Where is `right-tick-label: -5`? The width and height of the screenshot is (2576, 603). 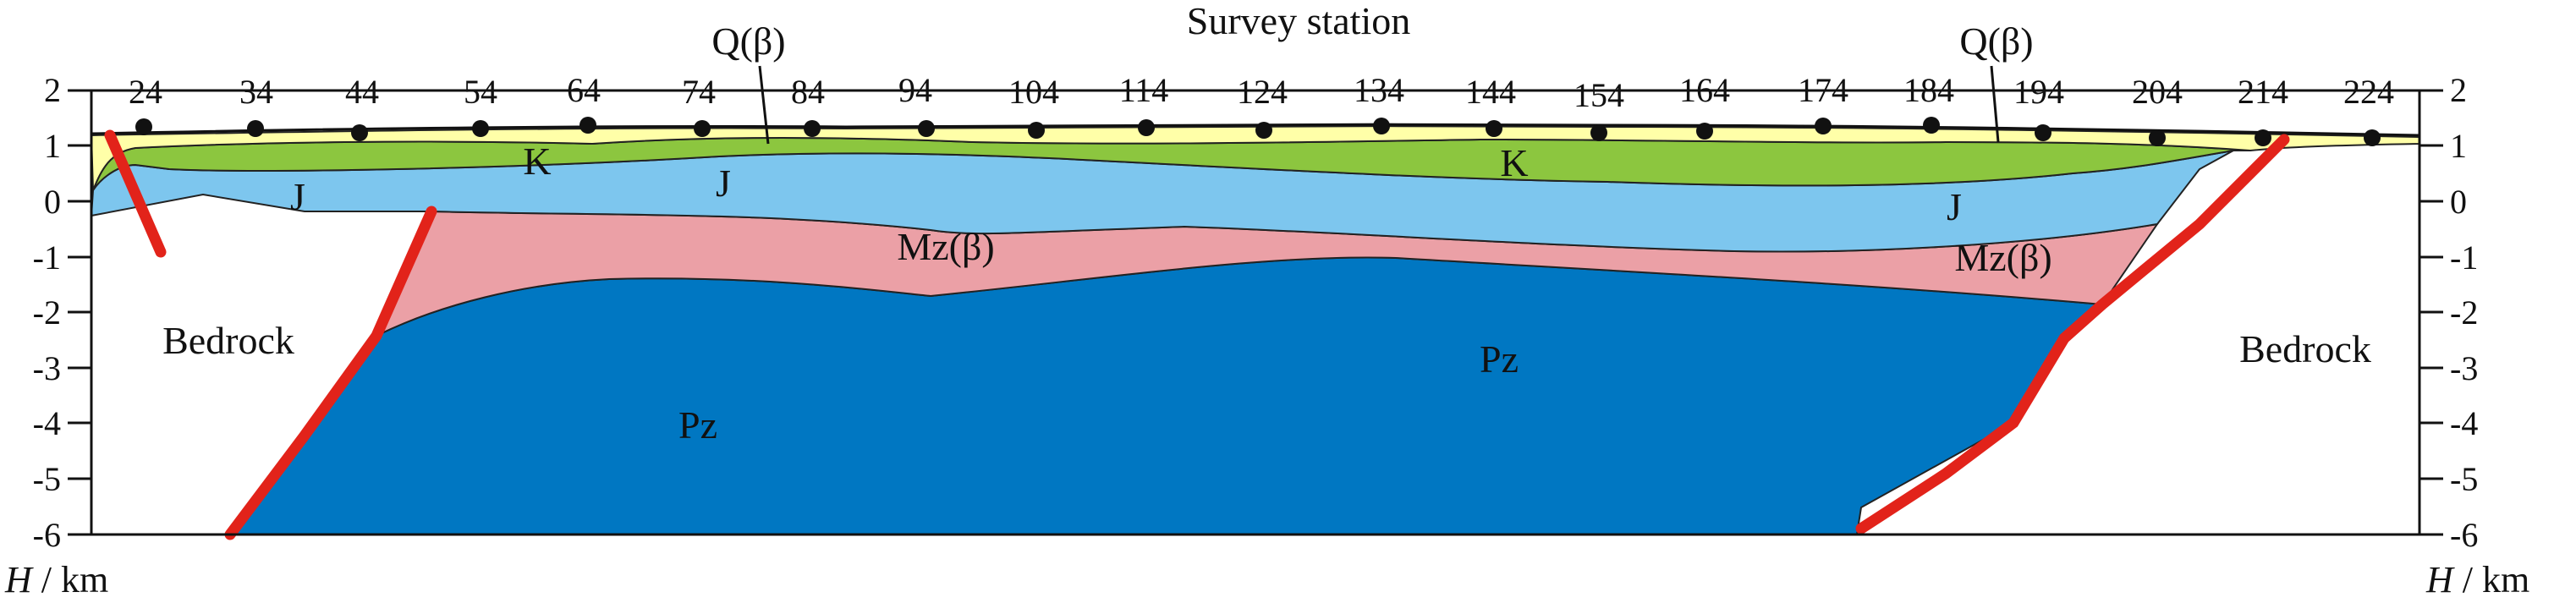
right-tick-label: -5 is located at coordinates (2464, 479).